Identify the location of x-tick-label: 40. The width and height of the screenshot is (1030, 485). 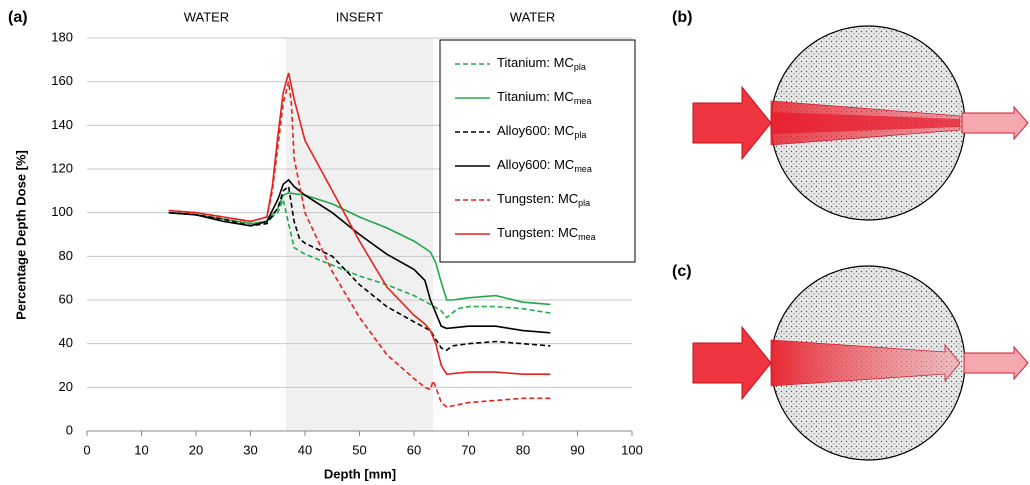
(305, 449).